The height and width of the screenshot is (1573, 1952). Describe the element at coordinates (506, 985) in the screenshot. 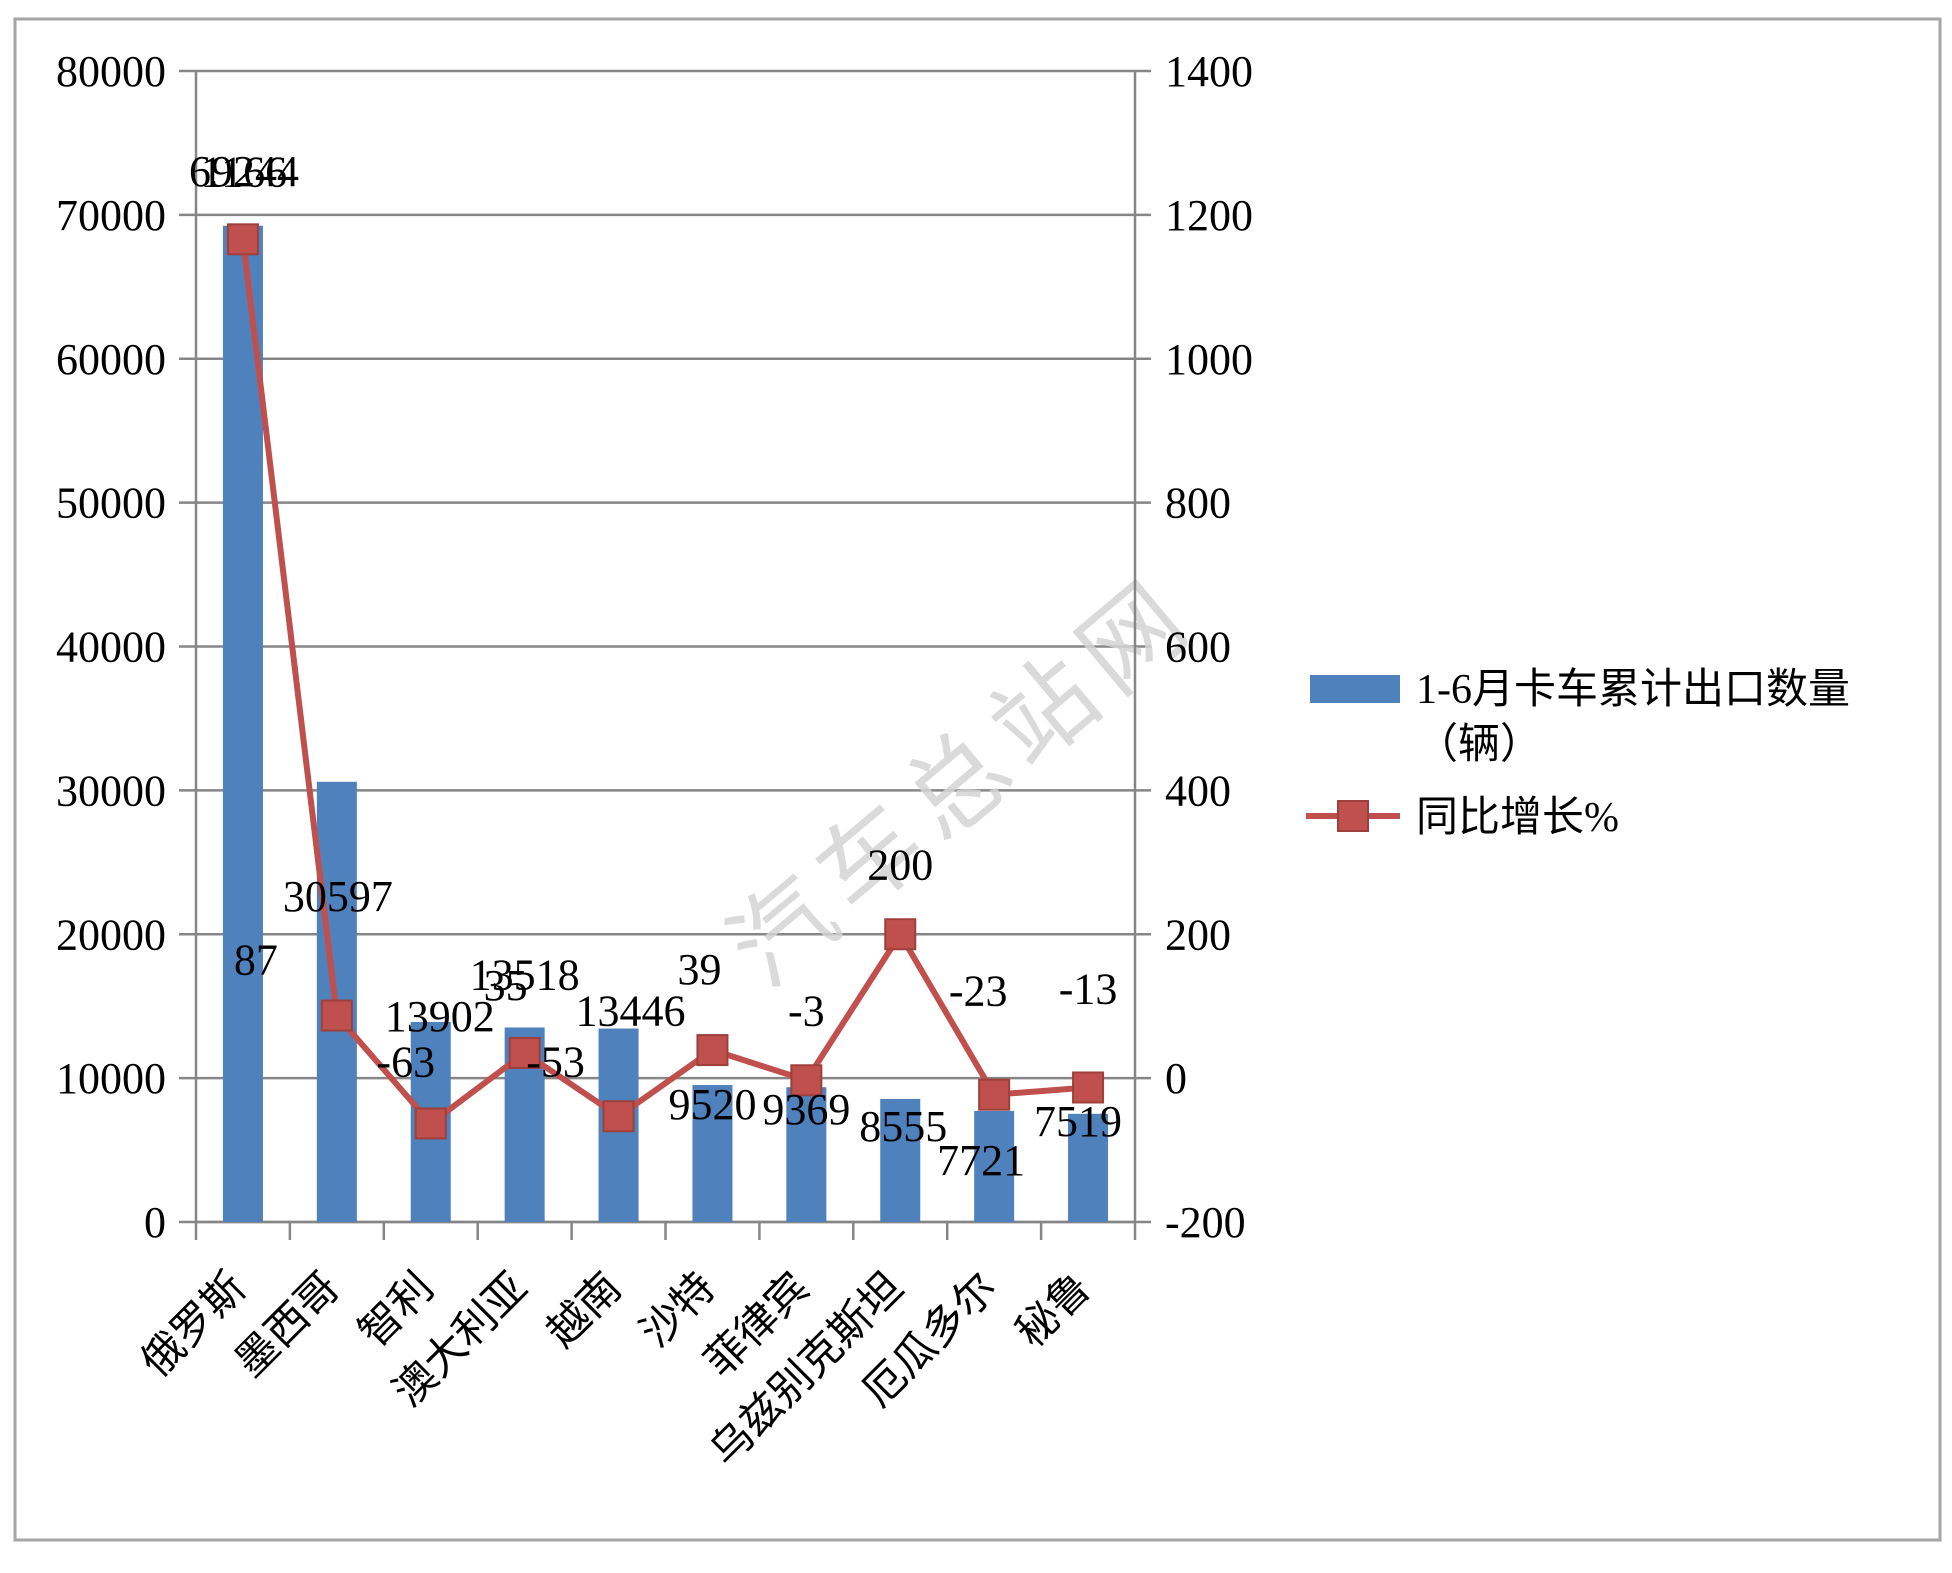

I see `line-data-label: 35` at that location.